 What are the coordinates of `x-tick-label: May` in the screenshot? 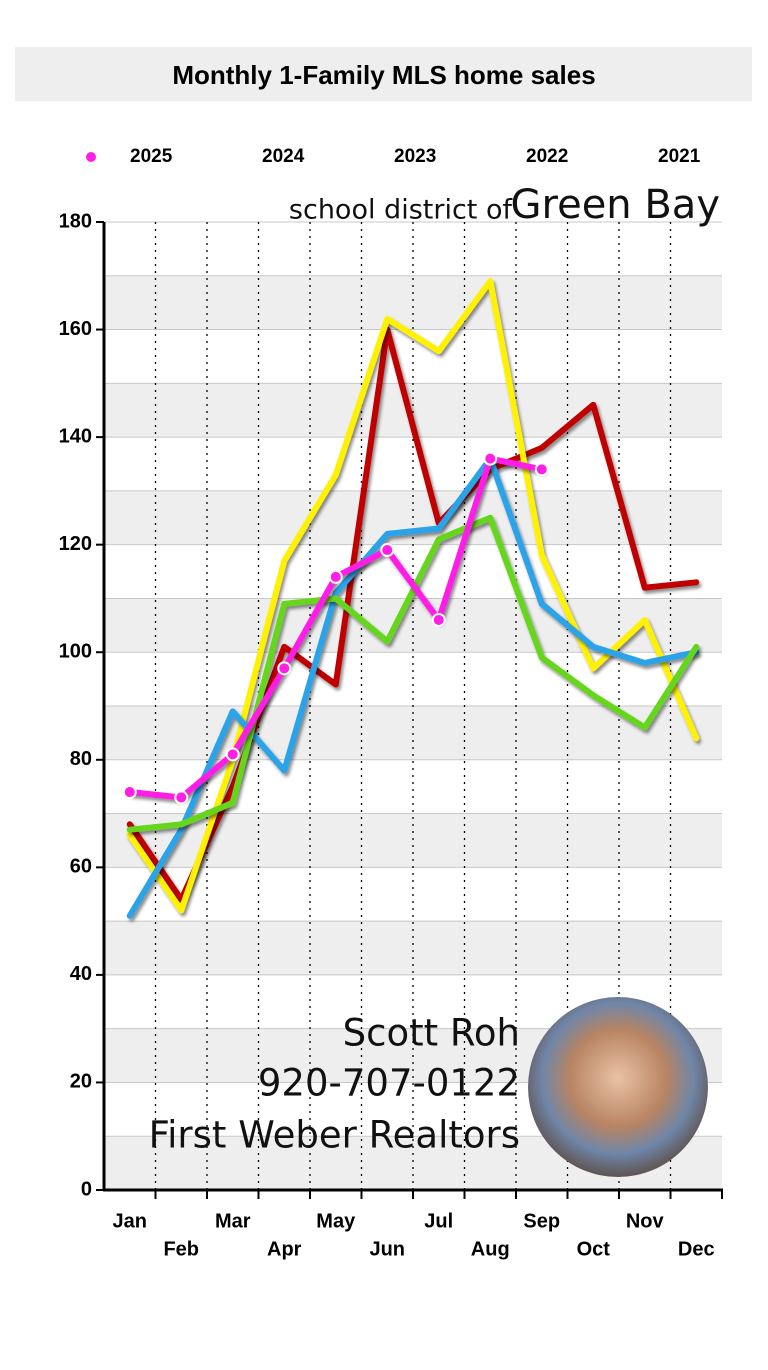 It's located at (336, 1221).